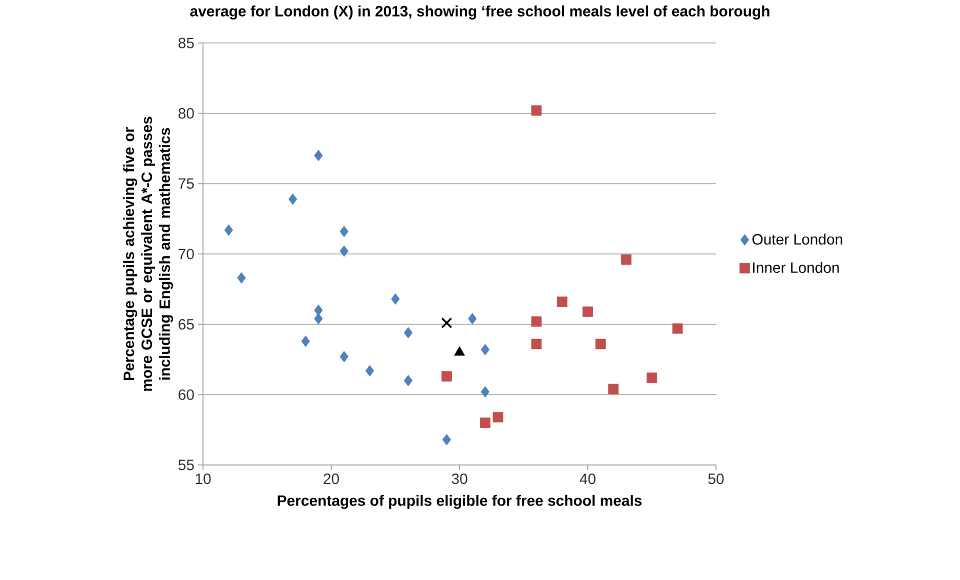 The image size is (960, 580). I want to click on y-tick-label: 70, so click(186, 254).